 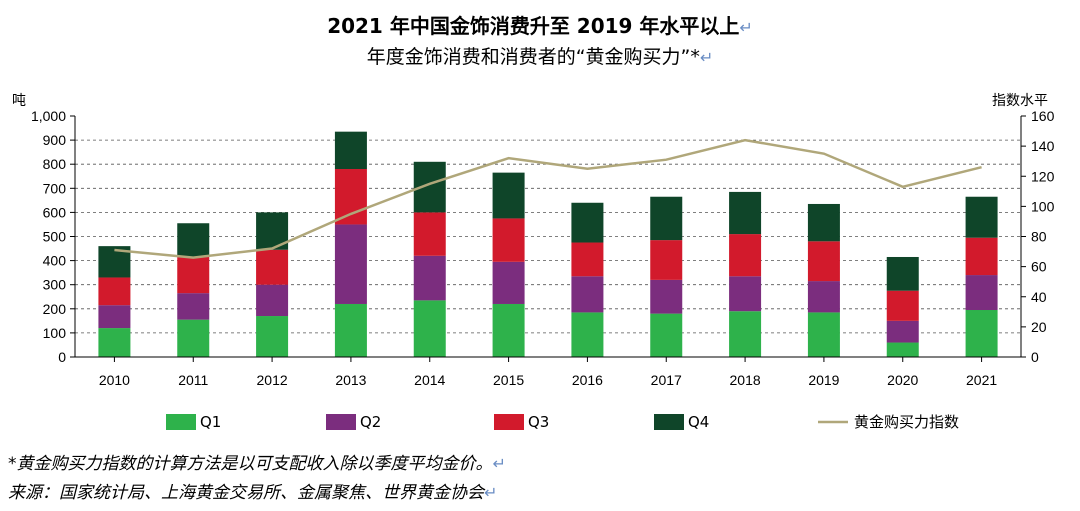 I want to click on x-tick-label: 2021, so click(x=981, y=380).